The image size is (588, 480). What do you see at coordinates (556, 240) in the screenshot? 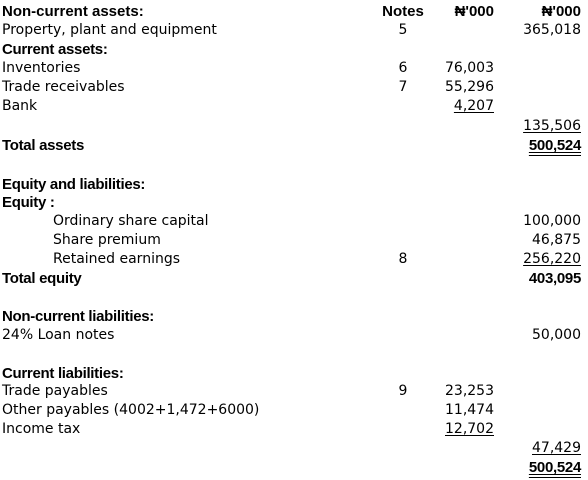
I see `share-premium-amount: 46,875` at bounding box center [556, 240].